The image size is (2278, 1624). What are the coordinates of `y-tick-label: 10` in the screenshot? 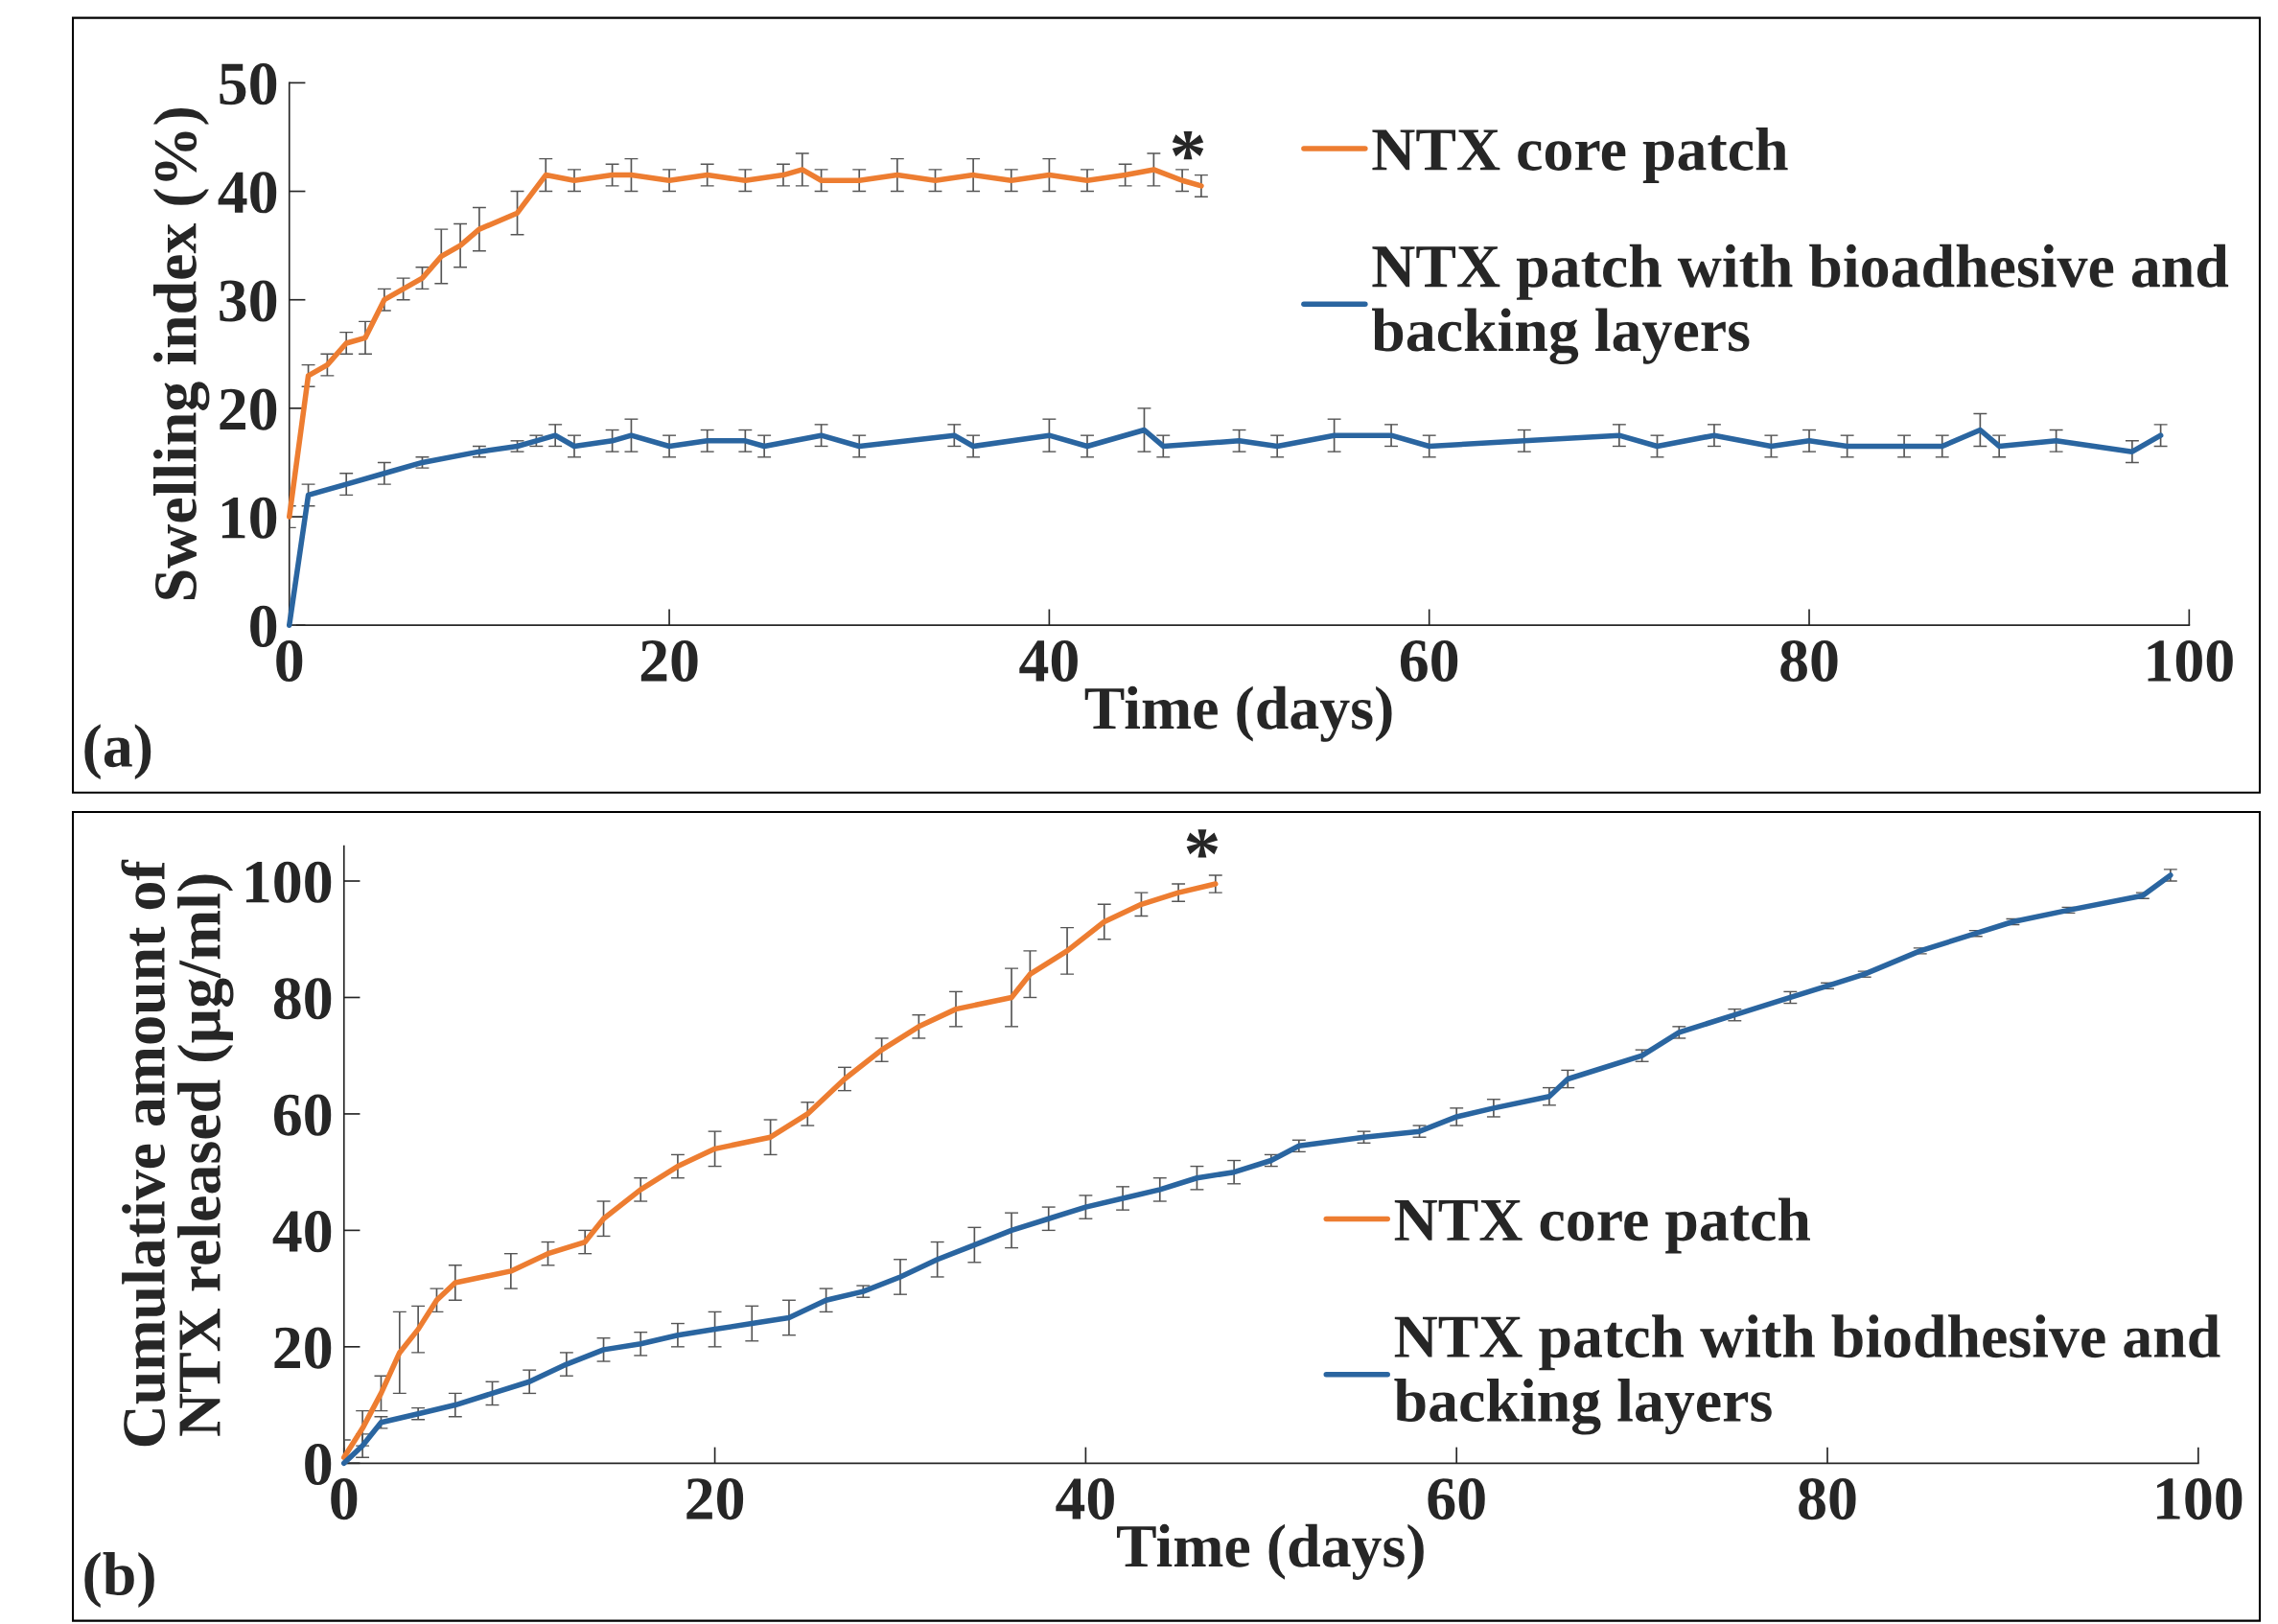 It's located at (249, 518).